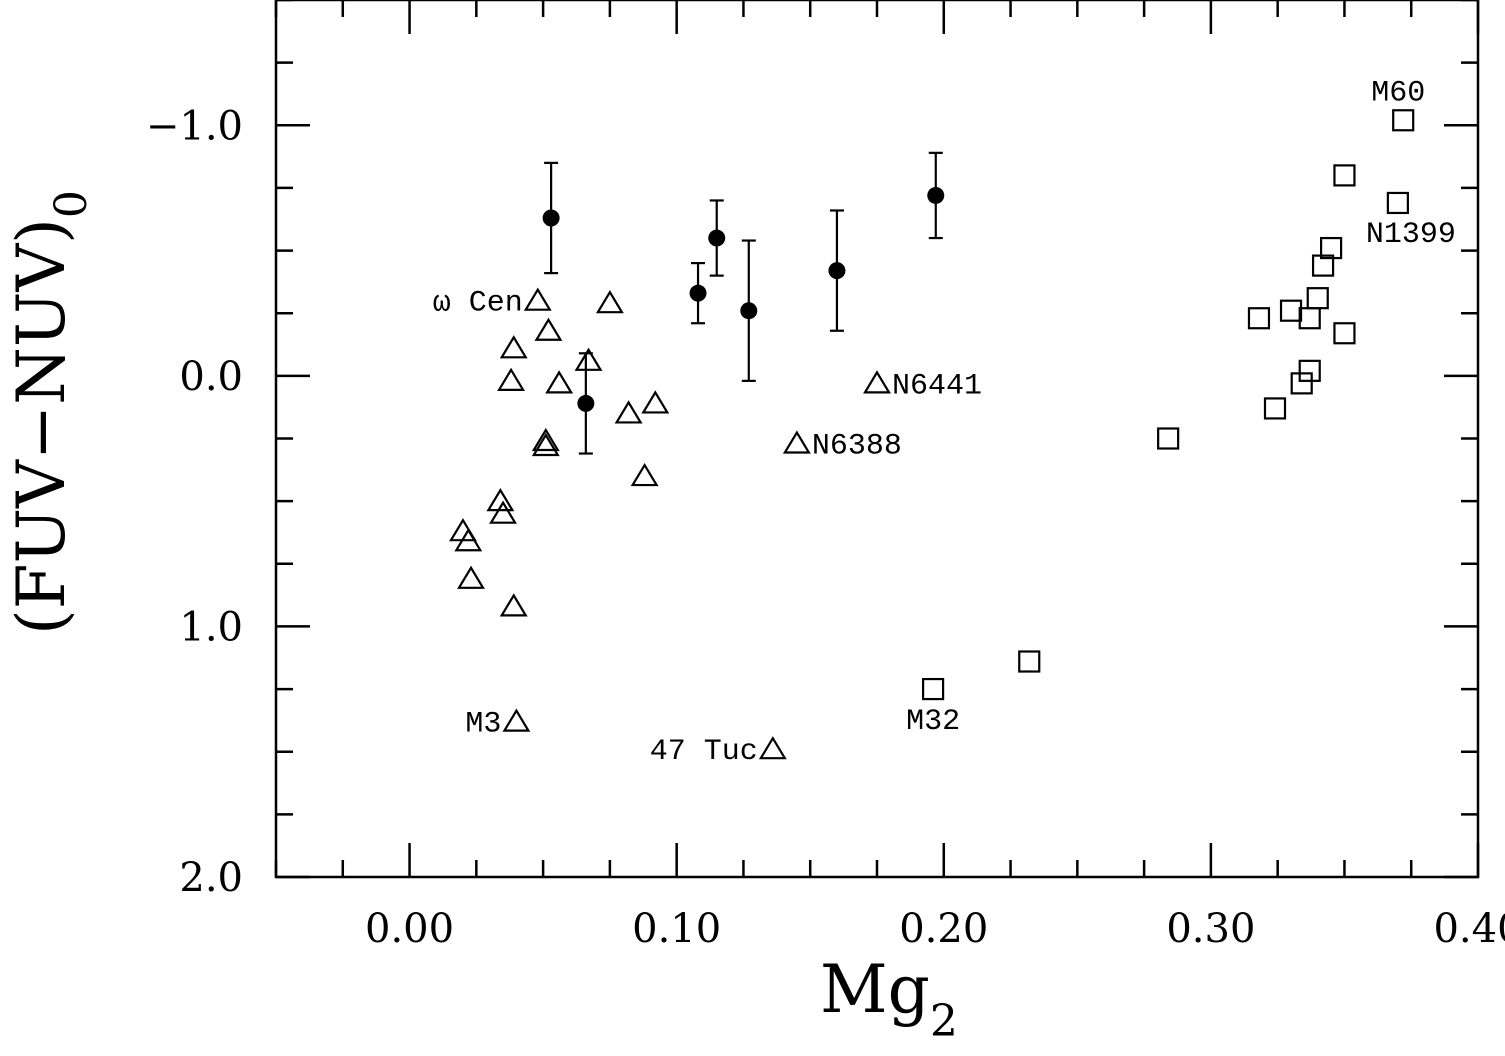 Image resolution: width=1505 pixels, height=1056 pixels. Describe the element at coordinates (41, 426) in the screenshot. I see `y-axis-title-main: (FUV−NUV)` at that location.